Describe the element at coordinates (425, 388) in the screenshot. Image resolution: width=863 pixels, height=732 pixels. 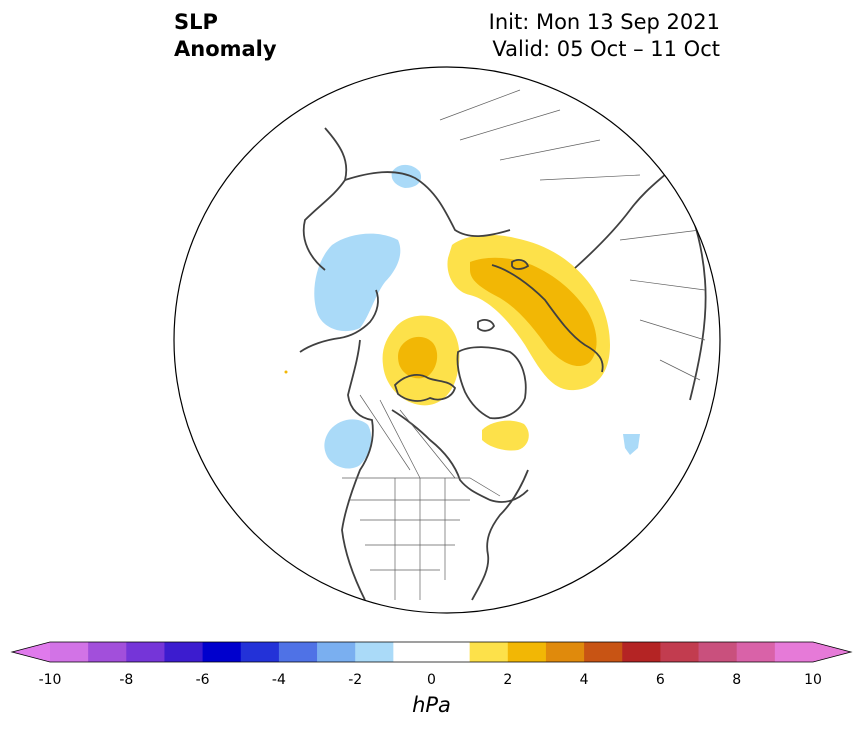
I see `coastline-canada-north` at that location.